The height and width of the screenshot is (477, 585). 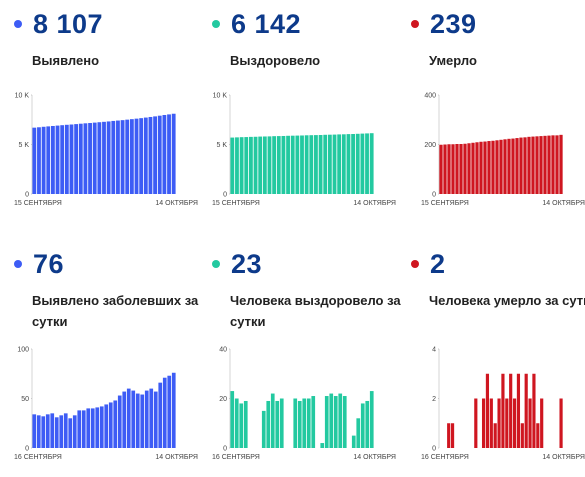 What do you see at coordinates (39, 264) in the screenshot?
I see `stat-header: 76` at bounding box center [39, 264].